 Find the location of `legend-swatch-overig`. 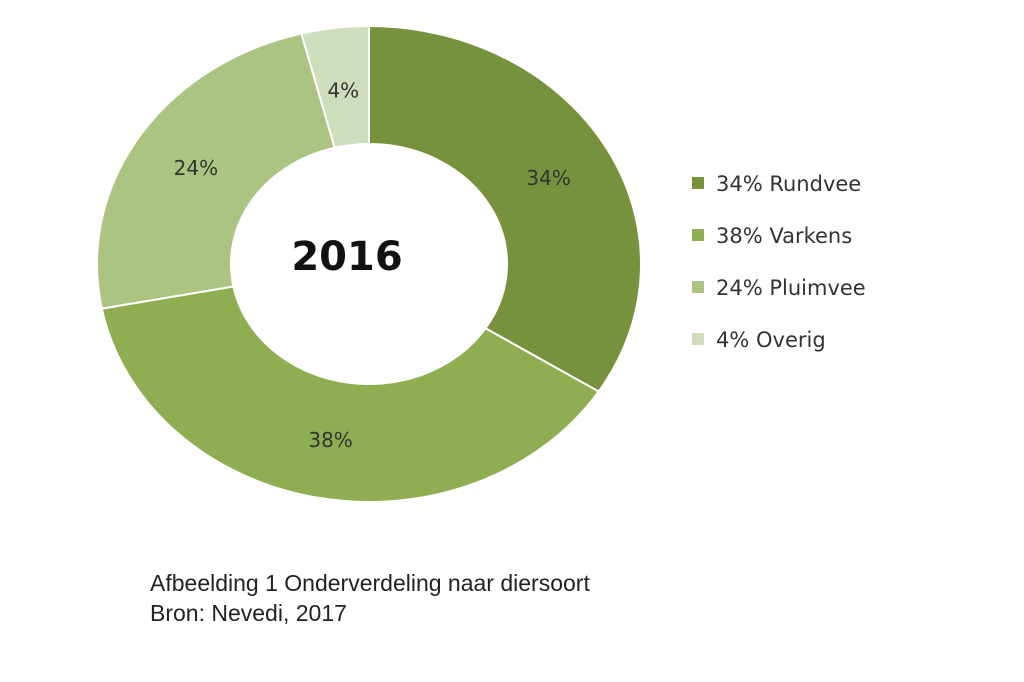

legend-swatch-overig is located at coordinates (698, 339).